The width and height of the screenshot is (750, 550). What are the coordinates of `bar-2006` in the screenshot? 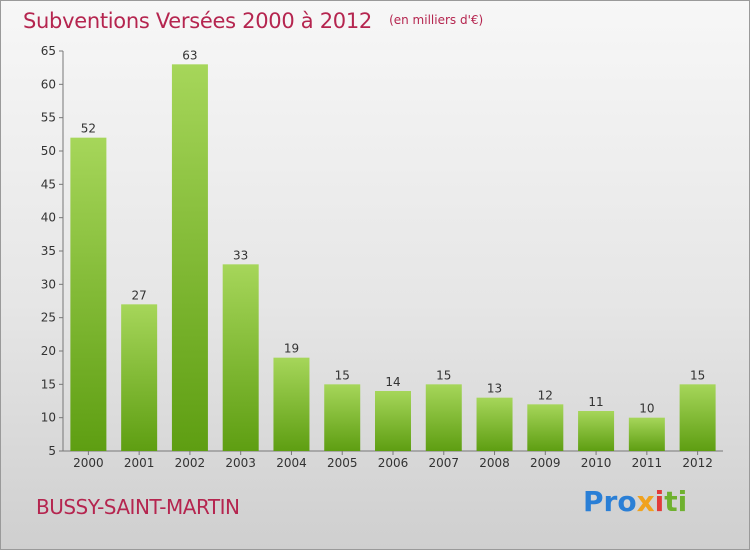 It's located at (393, 421).